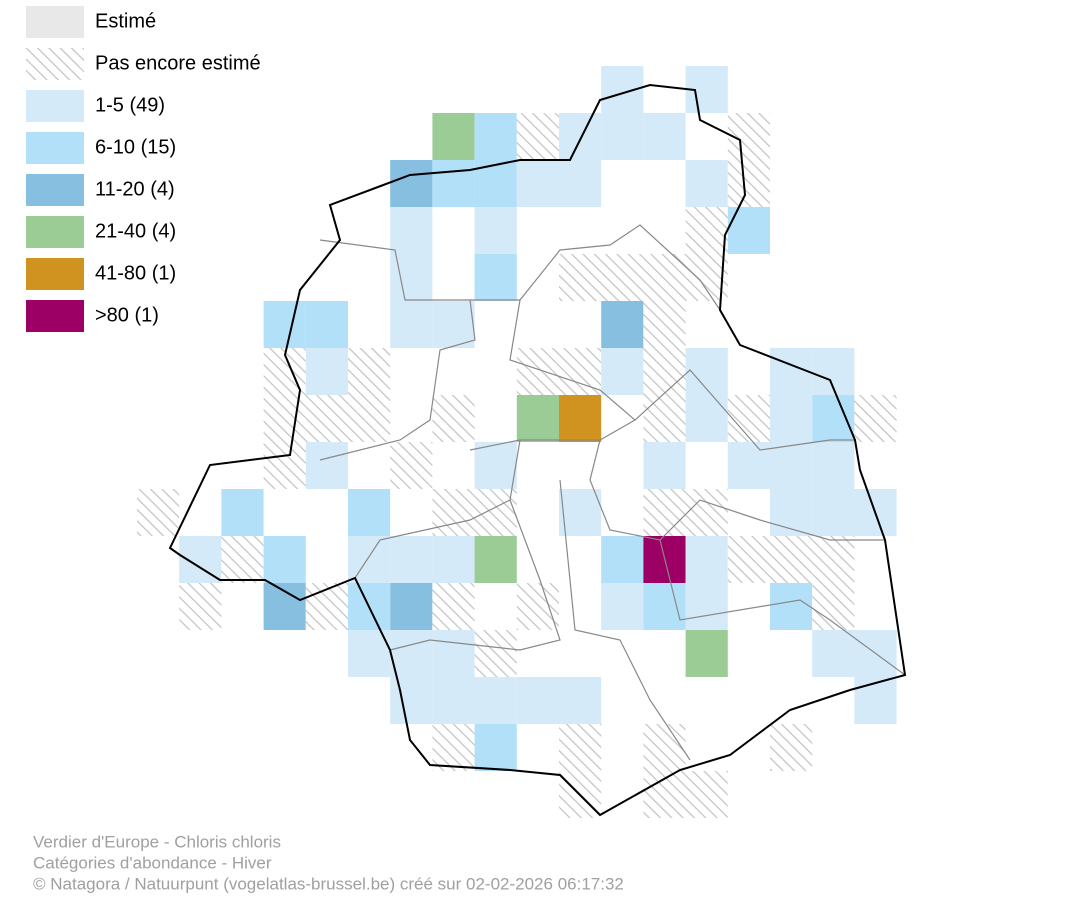 The height and width of the screenshot is (900, 1074). Describe the element at coordinates (135, 147) in the screenshot. I see `legend-label: 6-10 (15)` at that location.